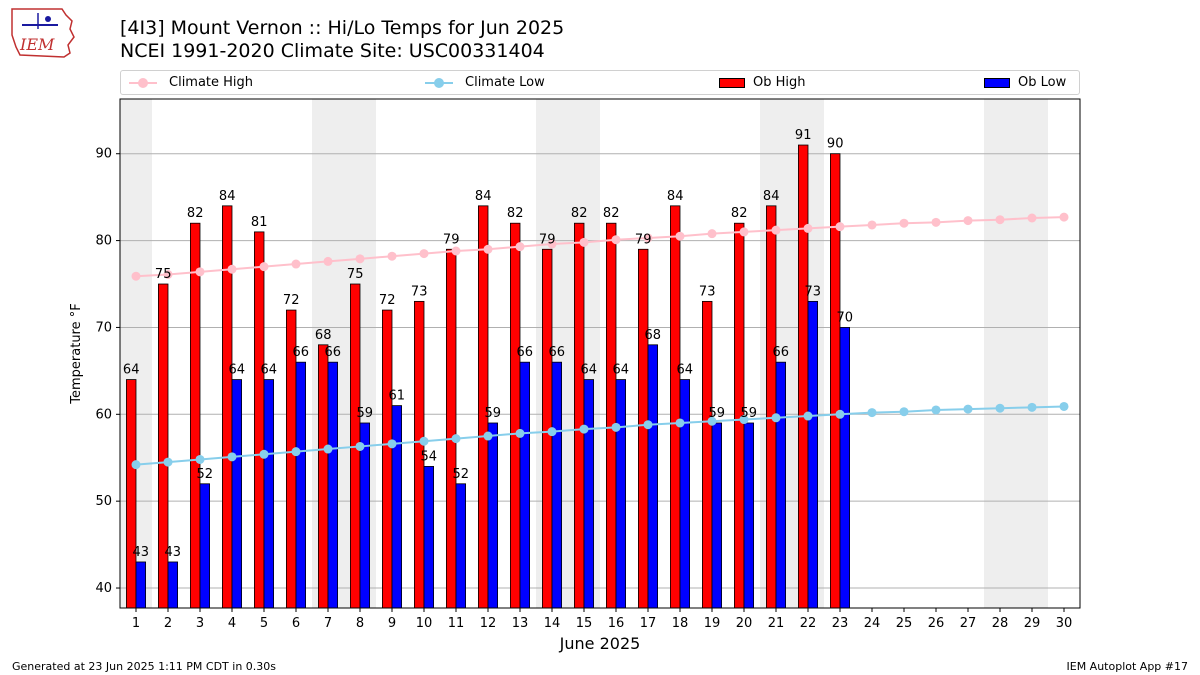 This screenshot has width=1200, height=675. What do you see at coordinates (584, 623) in the screenshot?
I see `x-tick-label: 15` at bounding box center [584, 623].